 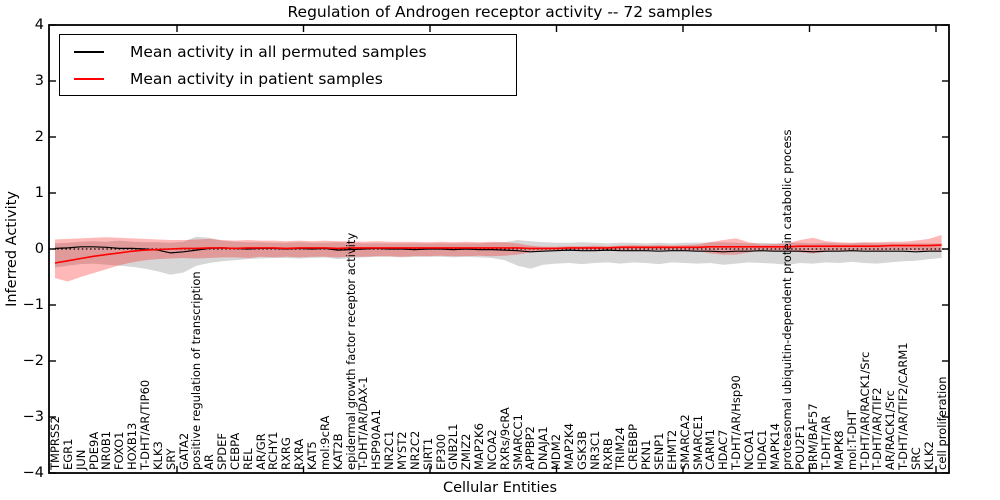 What do you see at coordinates (337, 451) in the screenshot?
I see `x-tick-label: KAT2B` at bounding box center [337, 451].